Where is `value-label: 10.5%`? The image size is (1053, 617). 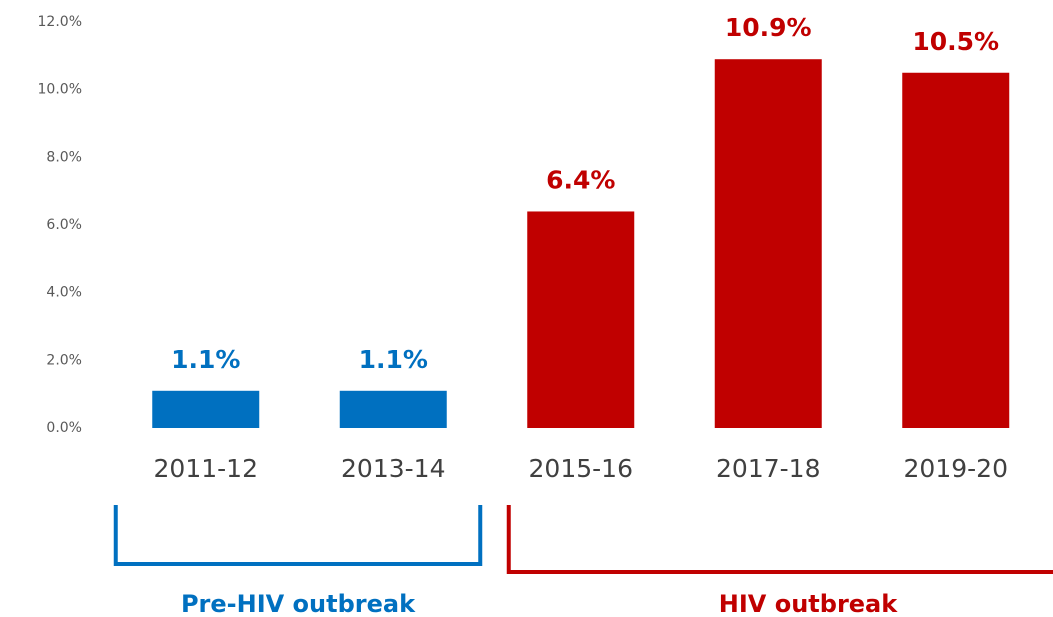
value-label: 10.5% is located at coordinates (955, 41).